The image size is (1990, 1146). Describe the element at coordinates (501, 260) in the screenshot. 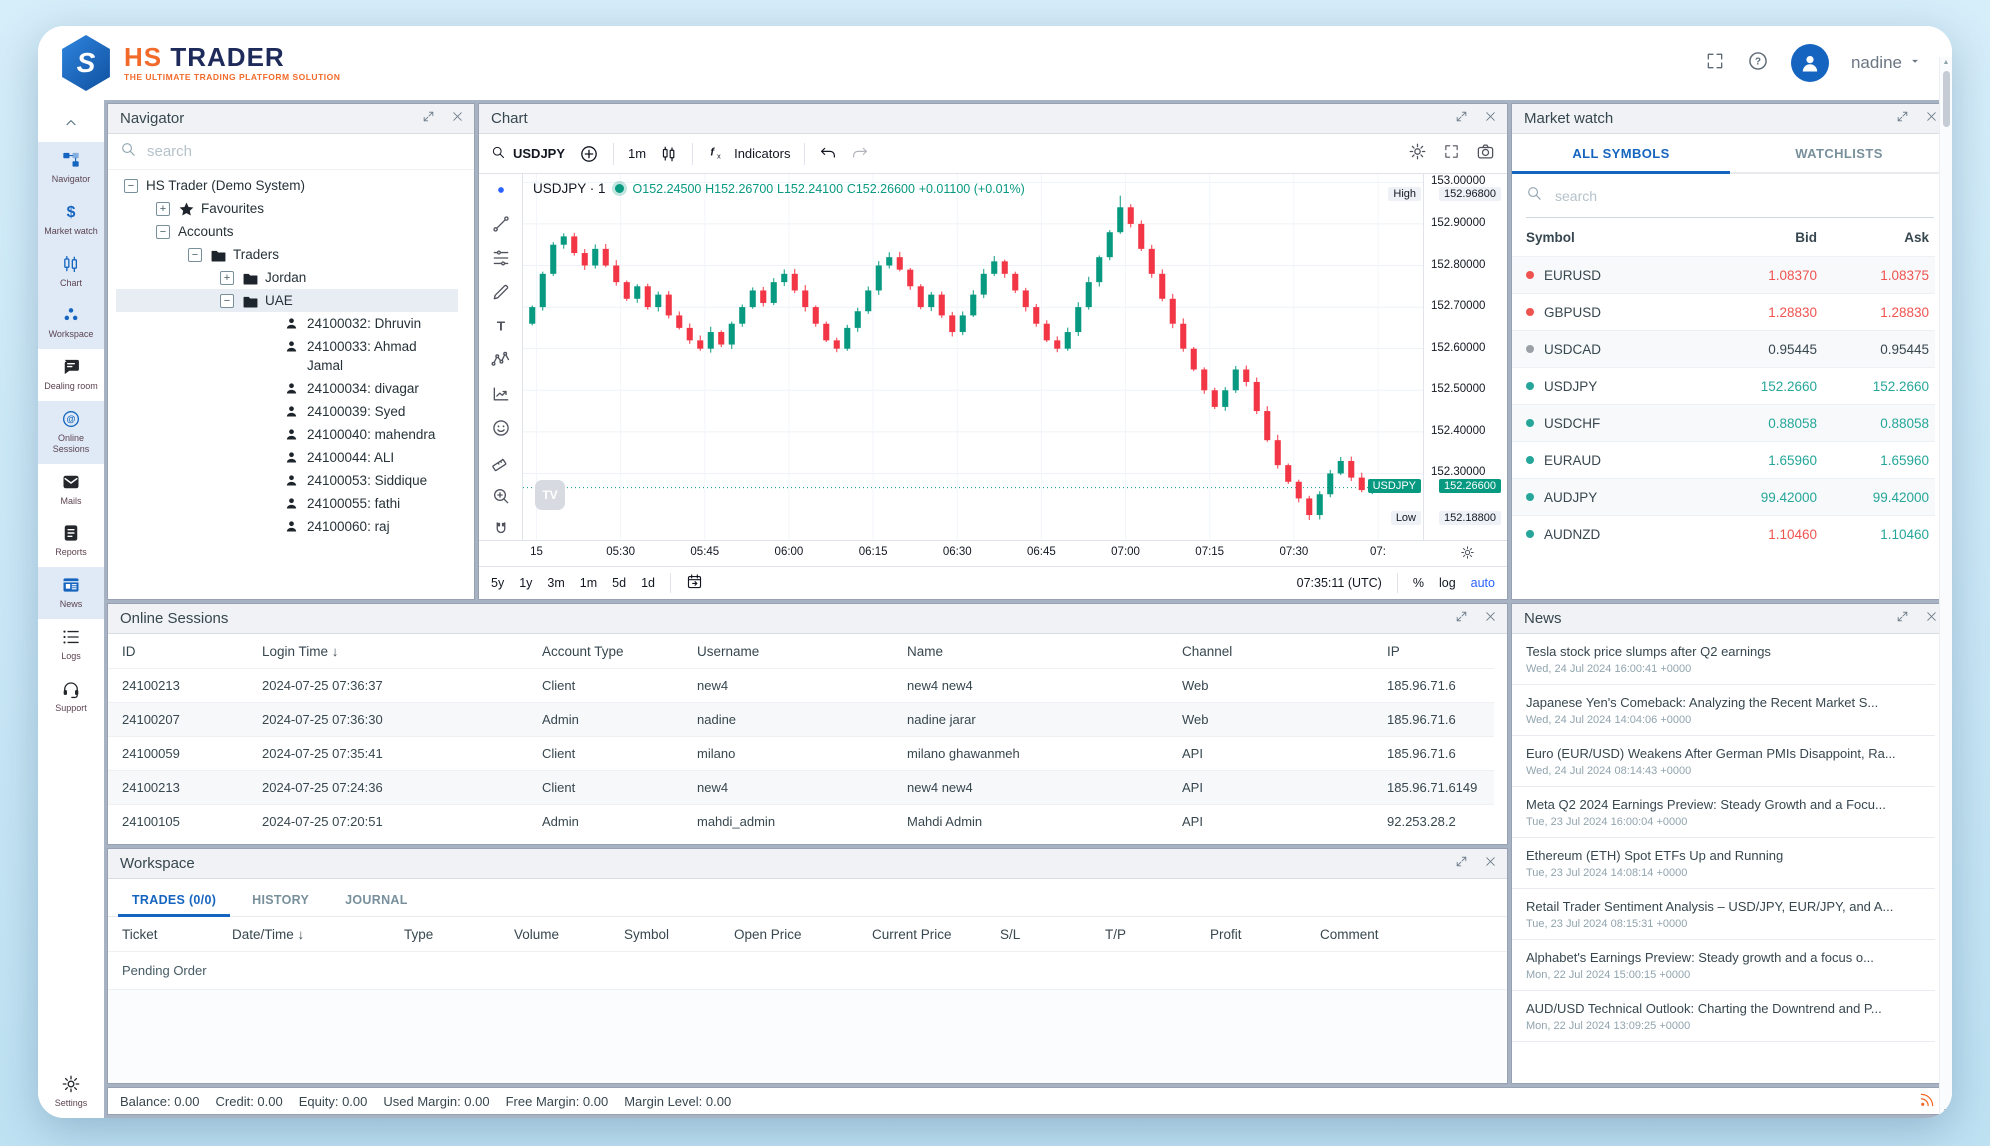

I see `fib-tool-icon` at that location.